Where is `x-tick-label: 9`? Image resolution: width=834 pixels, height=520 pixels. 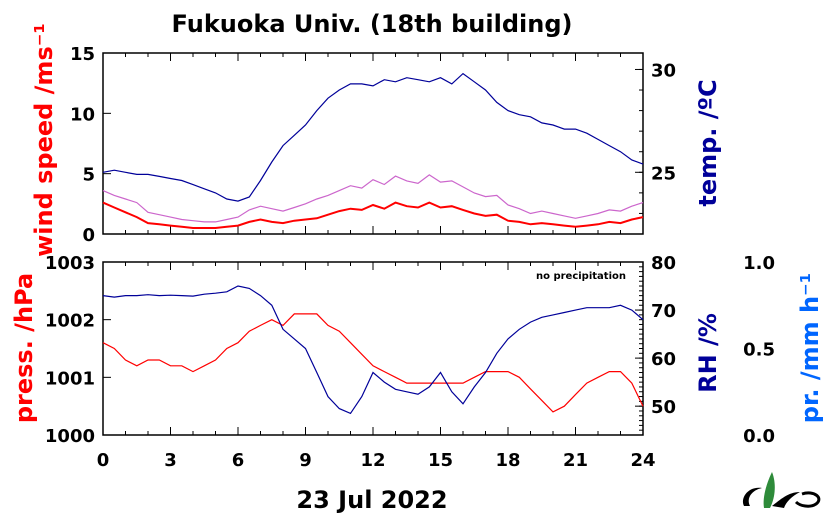
x-tick-label: 9 is located at coordinates (305, 460).